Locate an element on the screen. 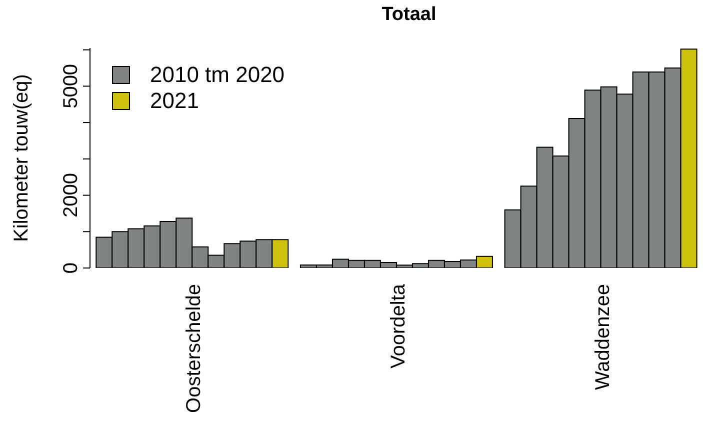  y-tick-label: 2000 is located at coordinates (71, 195).